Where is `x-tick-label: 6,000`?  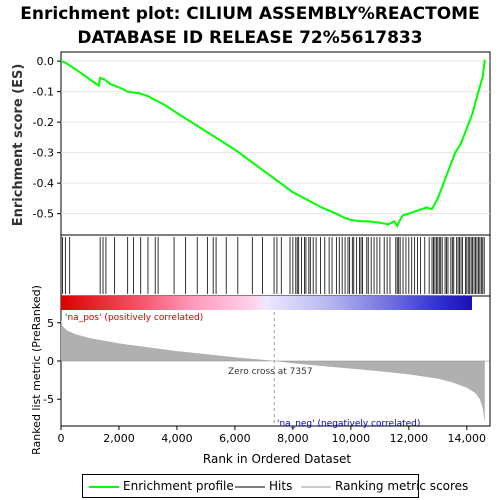 x-tick-label: 6,000 is located at coordinates (235, 438).